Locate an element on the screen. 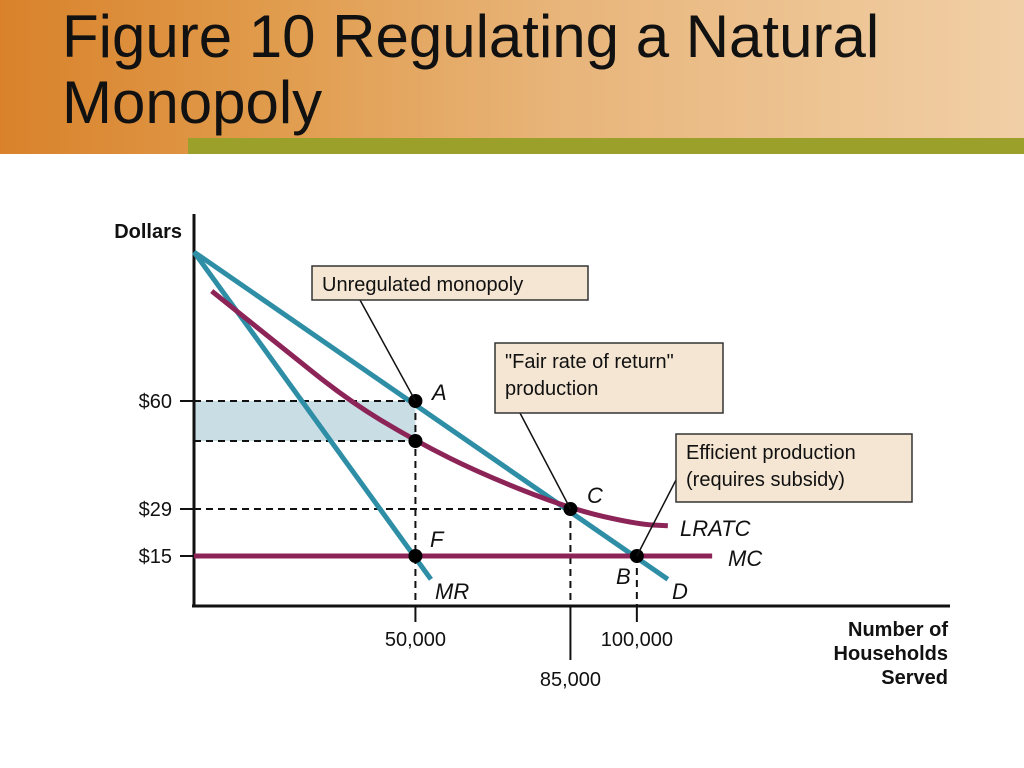 The height and width of the screenshot is (768, 1024). y-tick-label: $60 is located at coordinates (155, 402).